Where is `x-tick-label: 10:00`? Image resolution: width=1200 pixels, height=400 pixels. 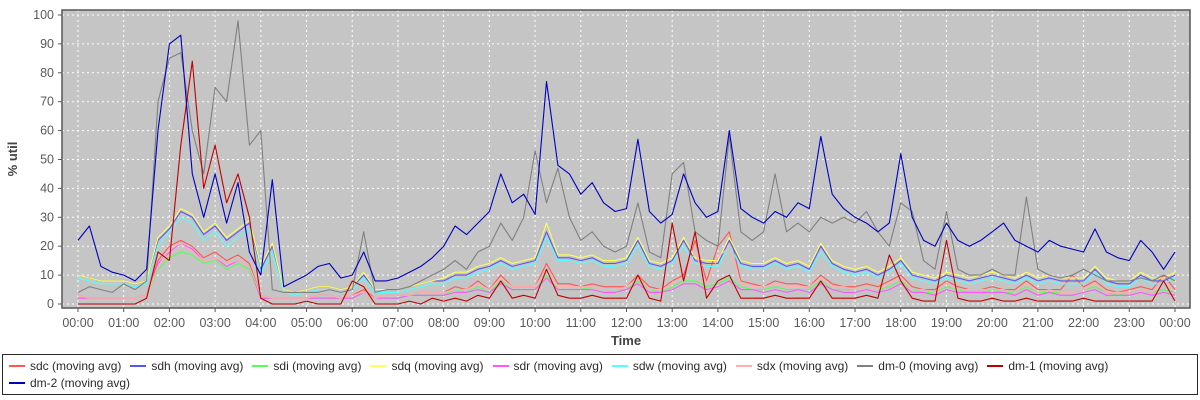 x-tick-label: 10:00 is located at coordinates (534, 323).